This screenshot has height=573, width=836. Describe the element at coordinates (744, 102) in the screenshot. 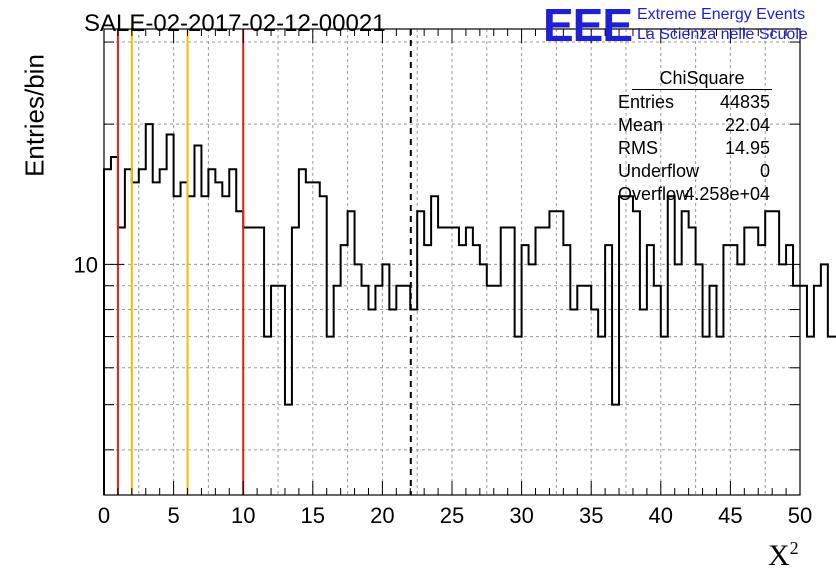

I see `stats-value: 44835` at that location.